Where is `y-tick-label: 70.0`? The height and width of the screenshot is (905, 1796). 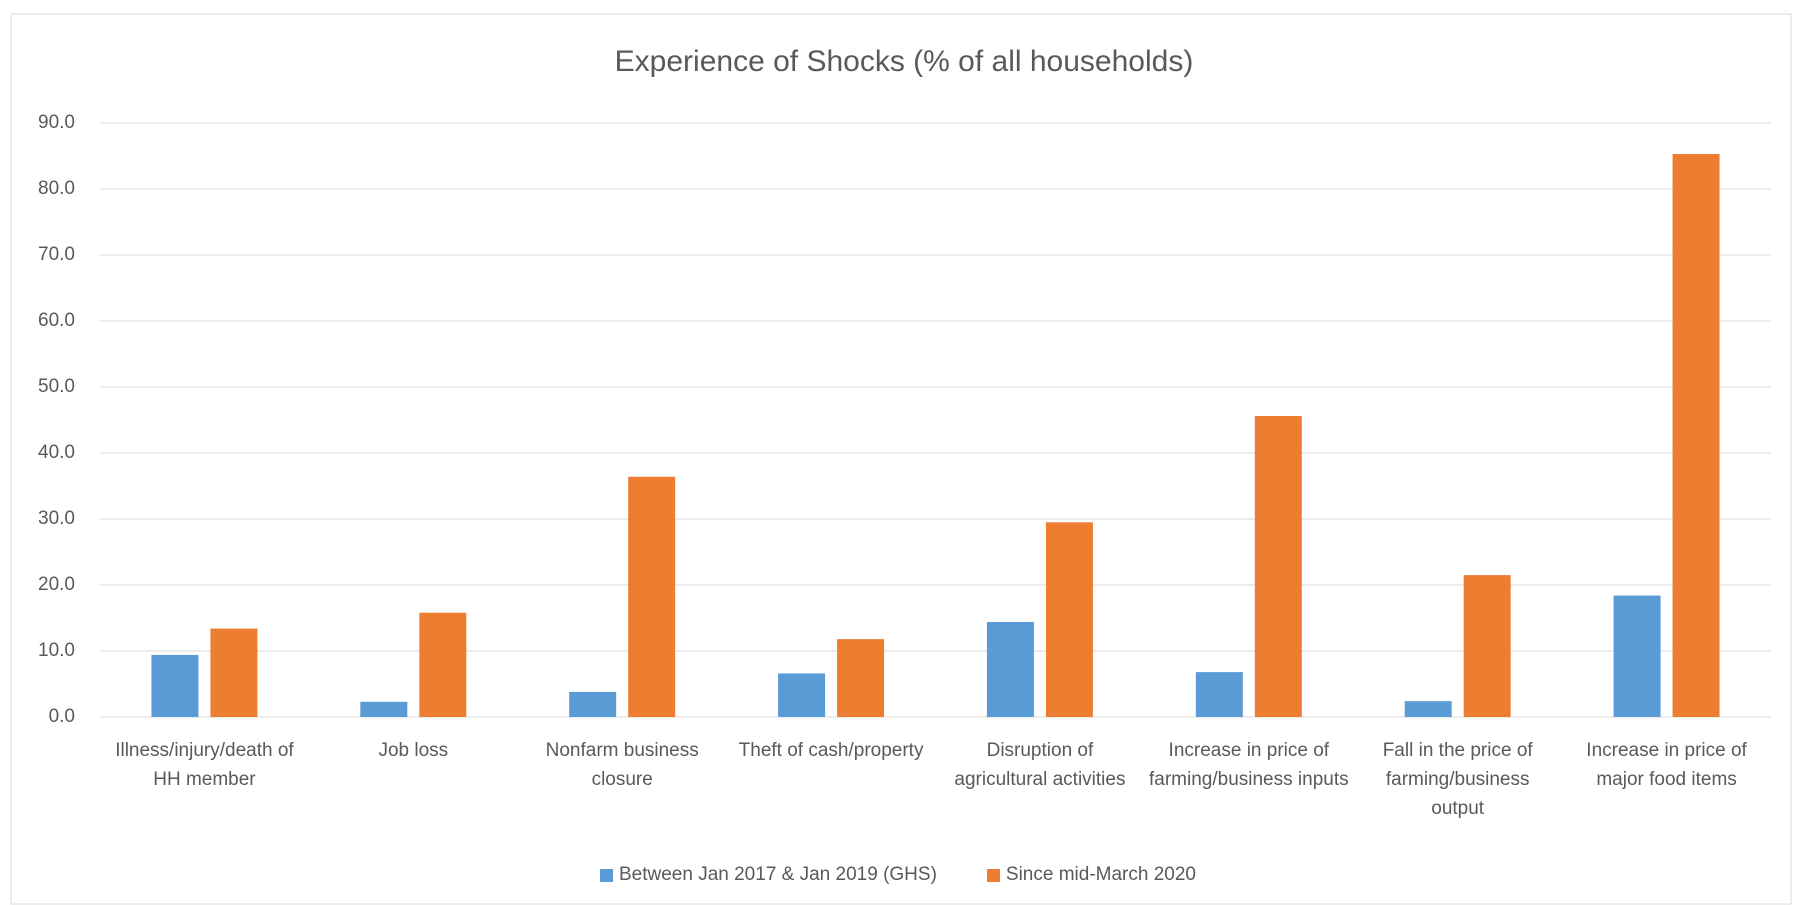
y-tick-label: 70.0 is located at coordinates (56, 254).